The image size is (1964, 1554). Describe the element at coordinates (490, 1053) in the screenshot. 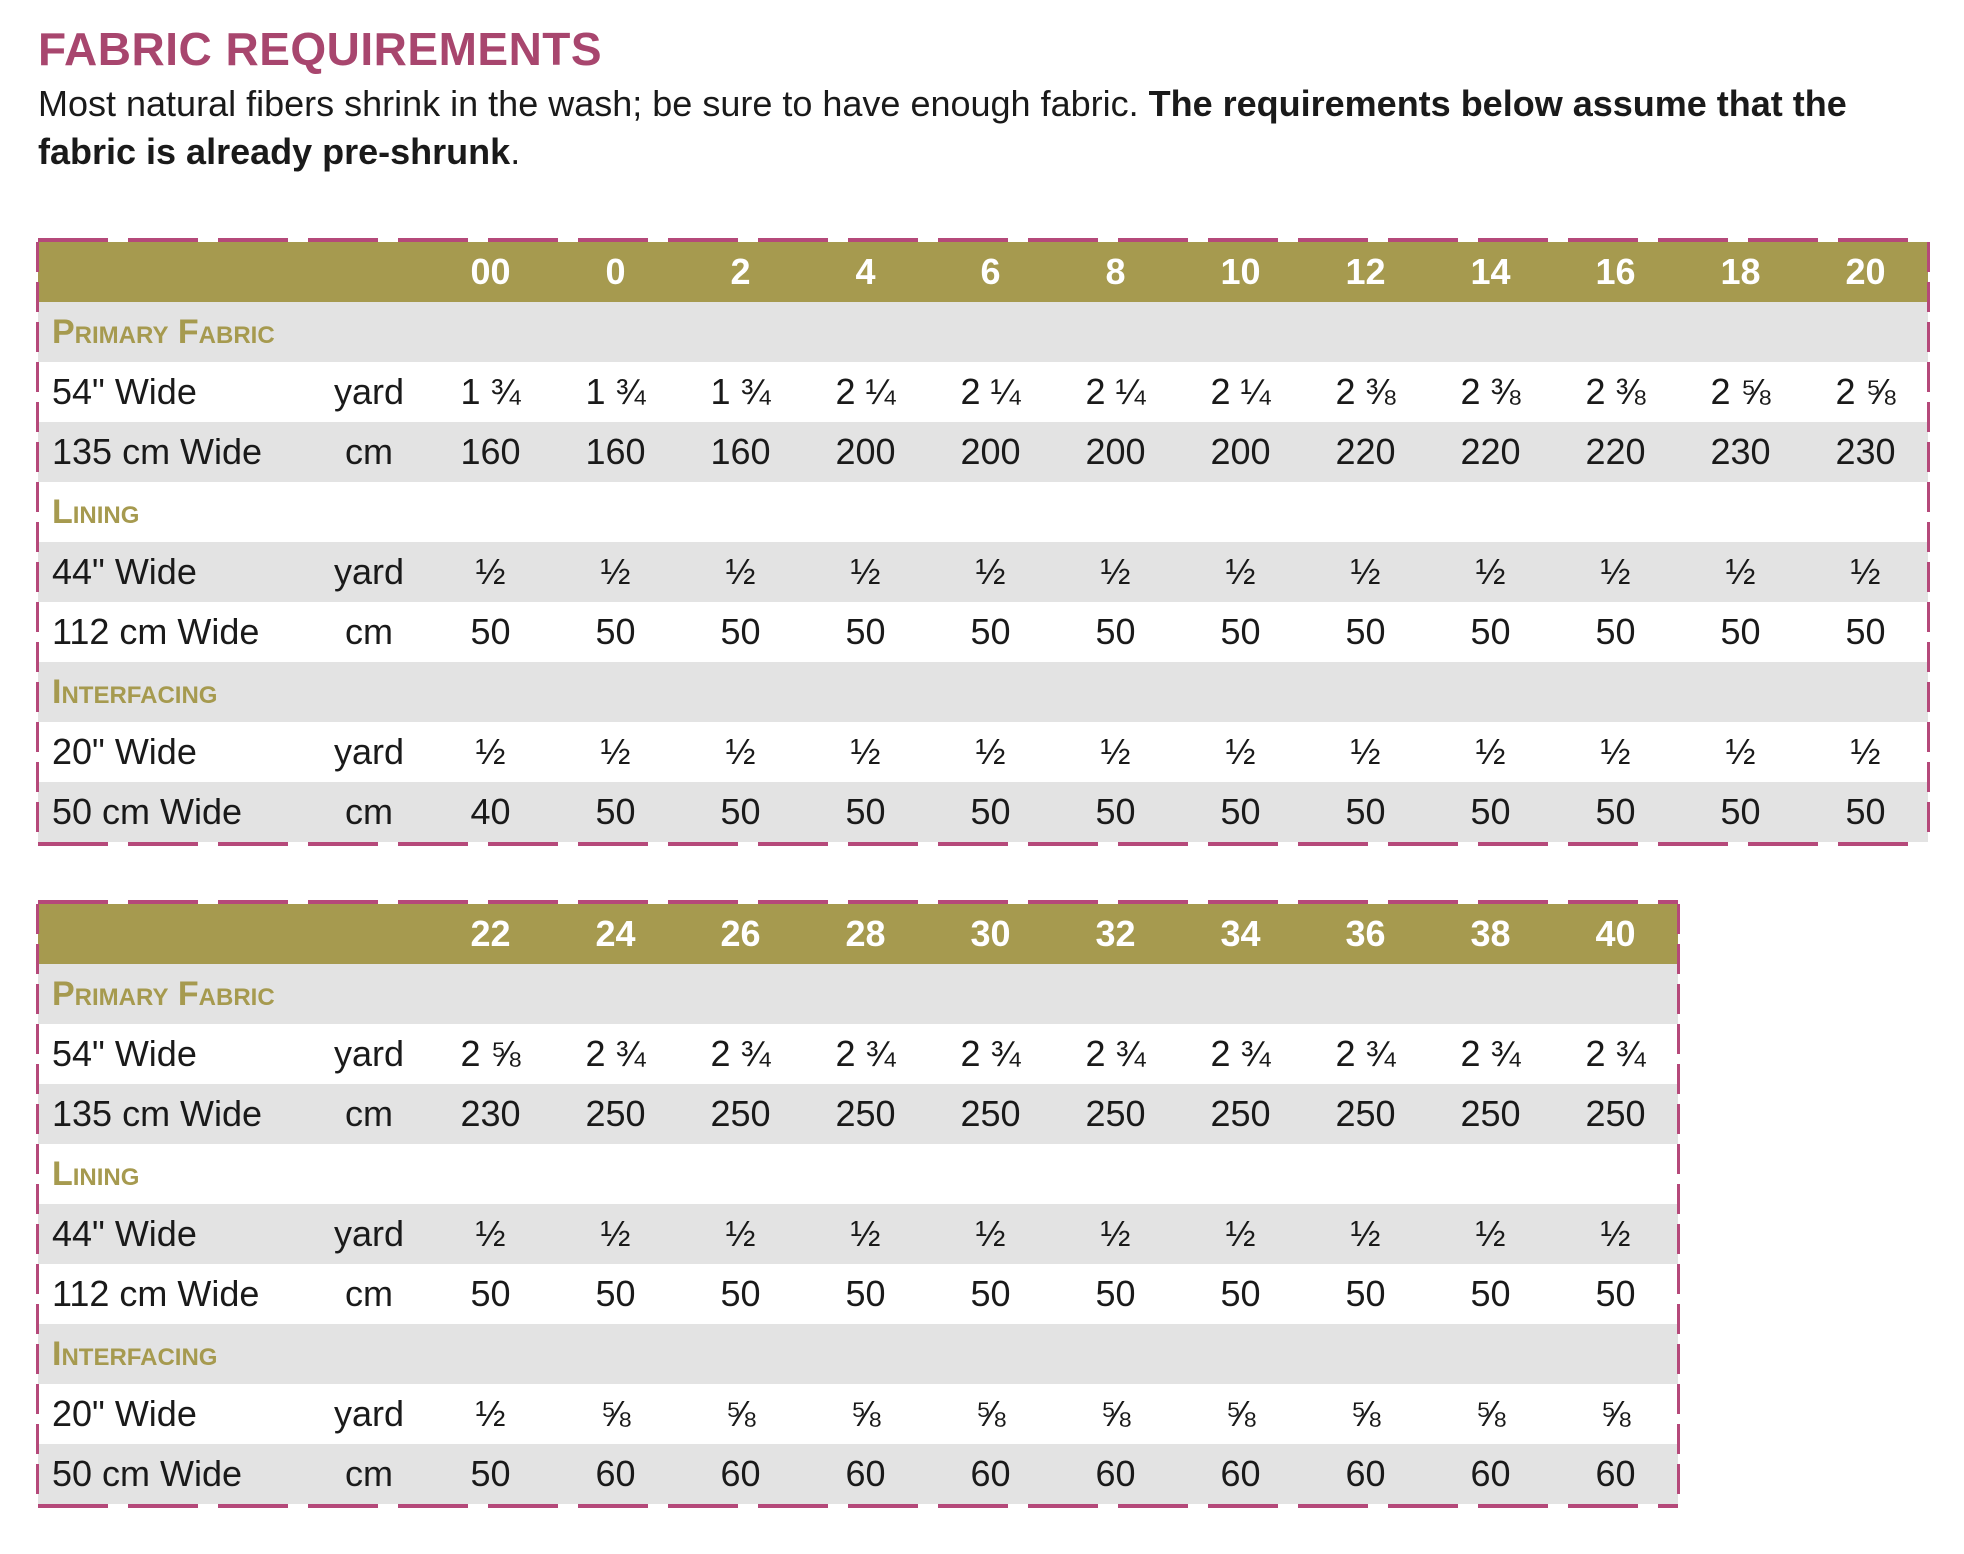

I see `value-cell: 2 ⅝` at that location.